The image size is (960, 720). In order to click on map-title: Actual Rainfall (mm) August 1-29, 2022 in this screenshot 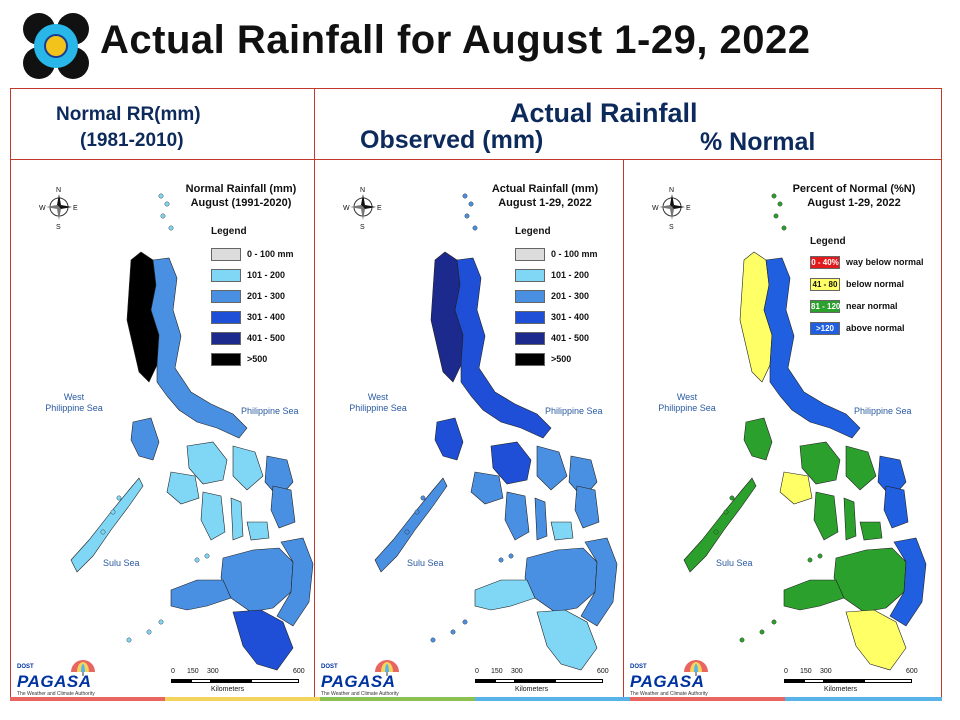, I will do `click(545, 196)`.